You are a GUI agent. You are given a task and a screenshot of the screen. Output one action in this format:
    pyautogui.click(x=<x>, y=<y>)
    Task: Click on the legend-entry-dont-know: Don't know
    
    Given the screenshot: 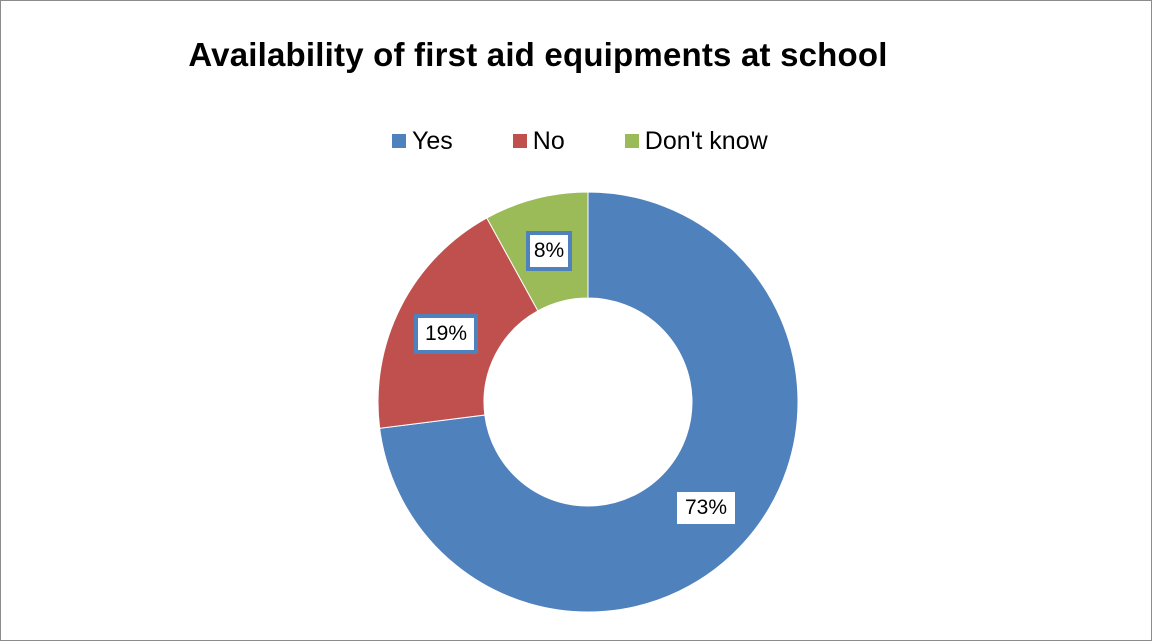 What is the action you would take?
    pyautogui.click(x=696, y=141)
    